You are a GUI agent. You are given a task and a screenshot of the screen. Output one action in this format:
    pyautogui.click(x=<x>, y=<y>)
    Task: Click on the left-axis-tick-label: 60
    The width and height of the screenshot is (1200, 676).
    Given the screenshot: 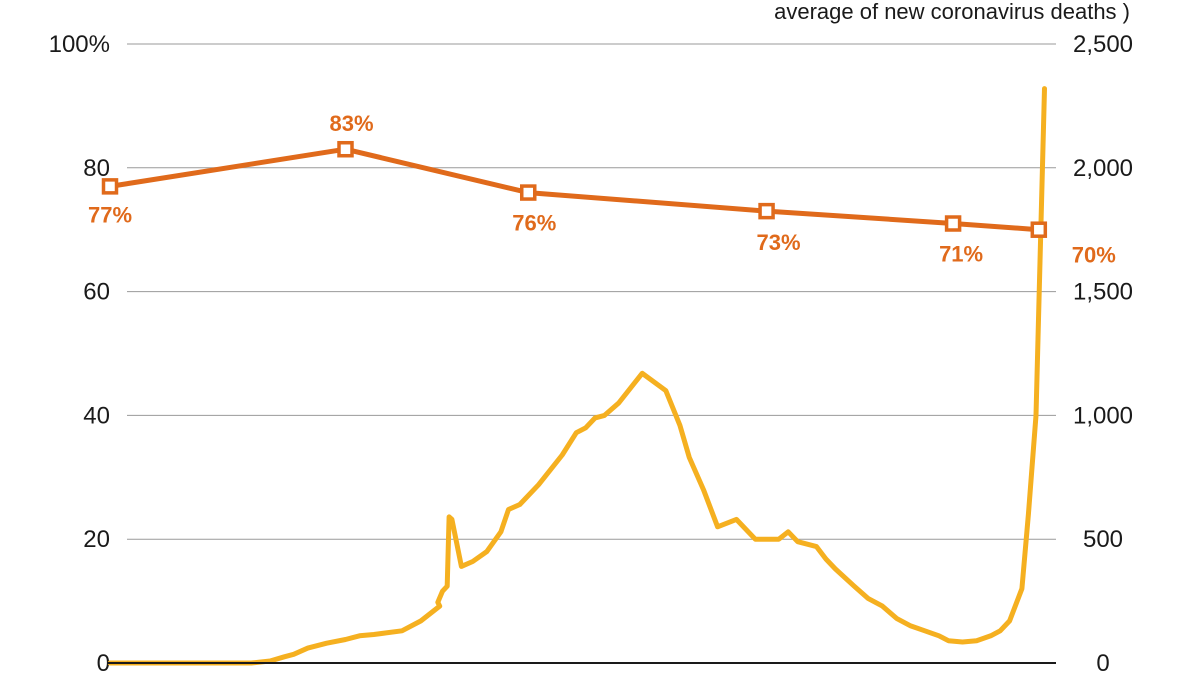 What is the action you would take?
    pyautogui.click(x=96, y=292)
    